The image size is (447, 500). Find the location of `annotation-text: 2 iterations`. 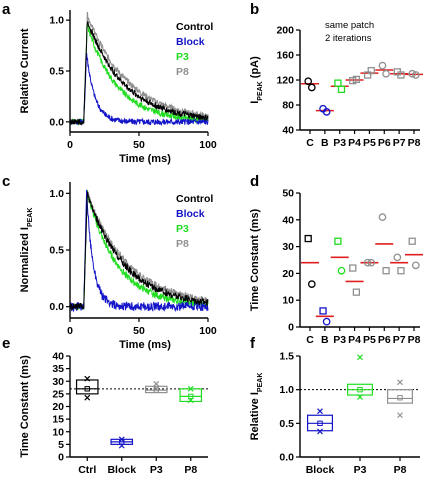

annotation-text: 2 iterations is located at coordinates (348, 38).